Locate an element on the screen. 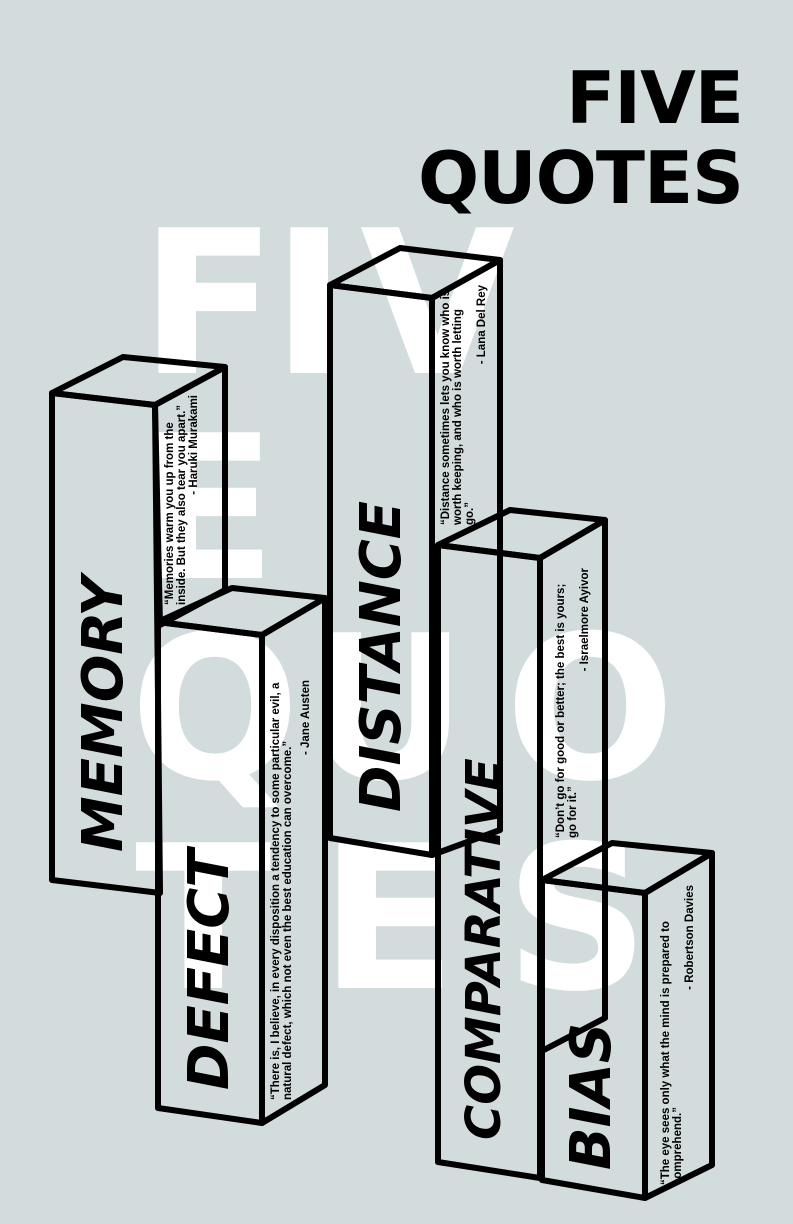 The height and width of the screenshot is (1224, 793). title-line-2: QUOTES is located at coordinates (580, 178).